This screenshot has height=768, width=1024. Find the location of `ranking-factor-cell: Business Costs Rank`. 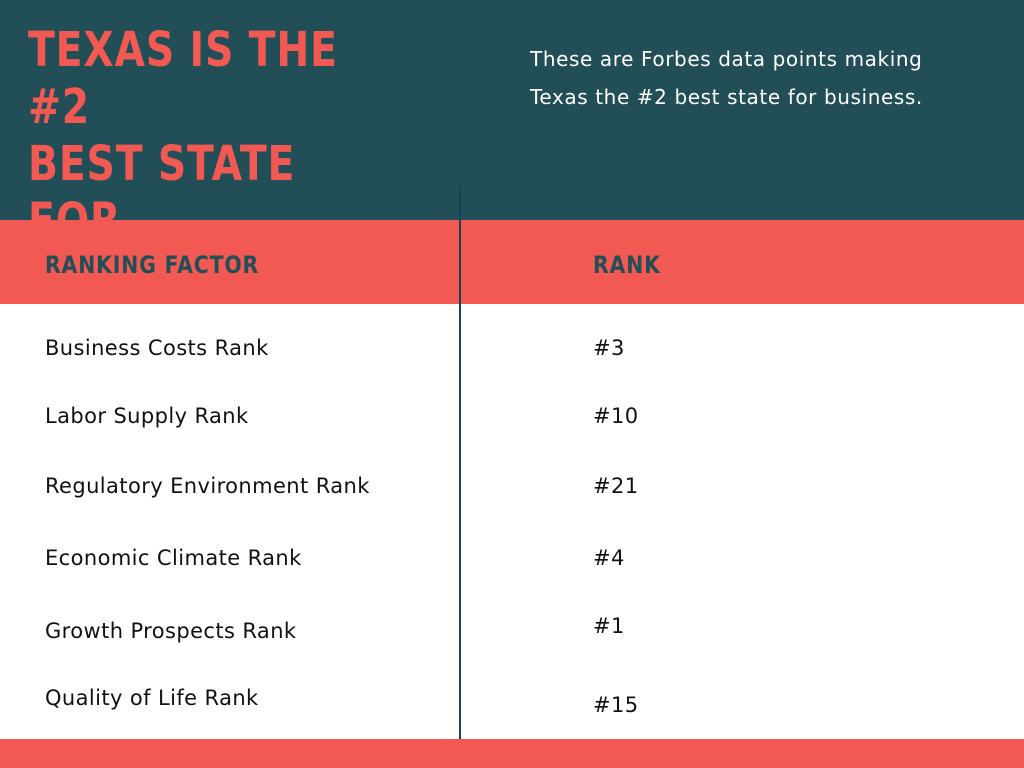

ranking-factor-cell: Business Costs Rank is located at coordinates (157, 348).